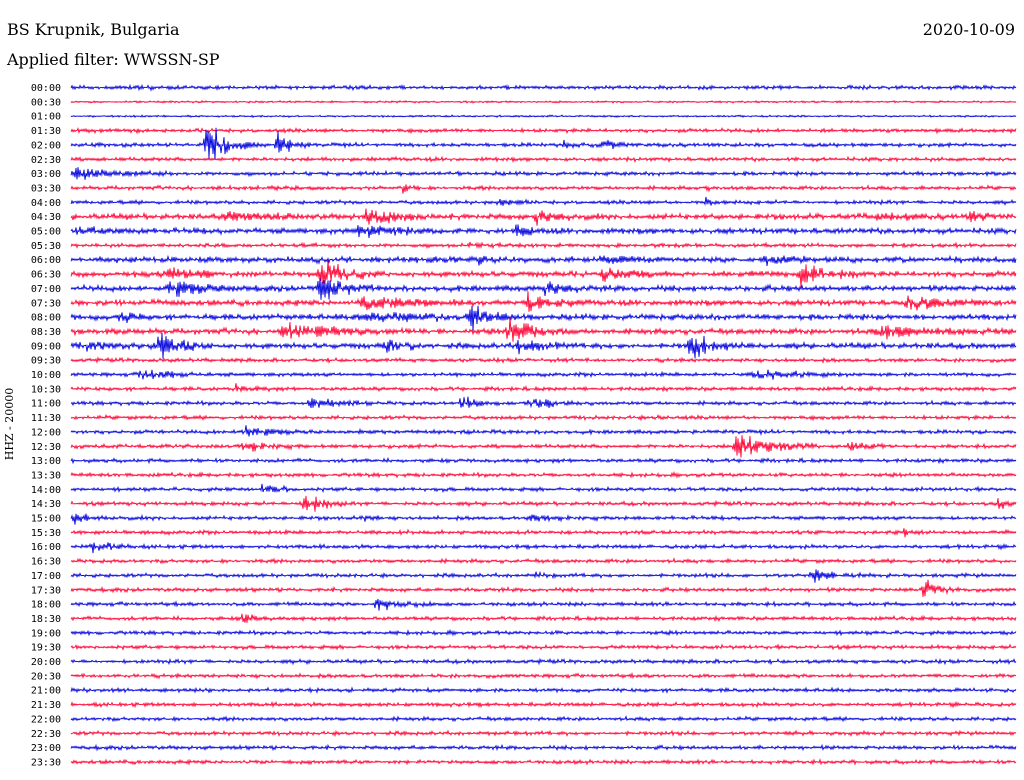 This screenshot has height=780, width=1024. What do you see at coordinates (46, 705) in the screenshot?
I see `row-time-label: 21:30` at bounding box center [46, 705].